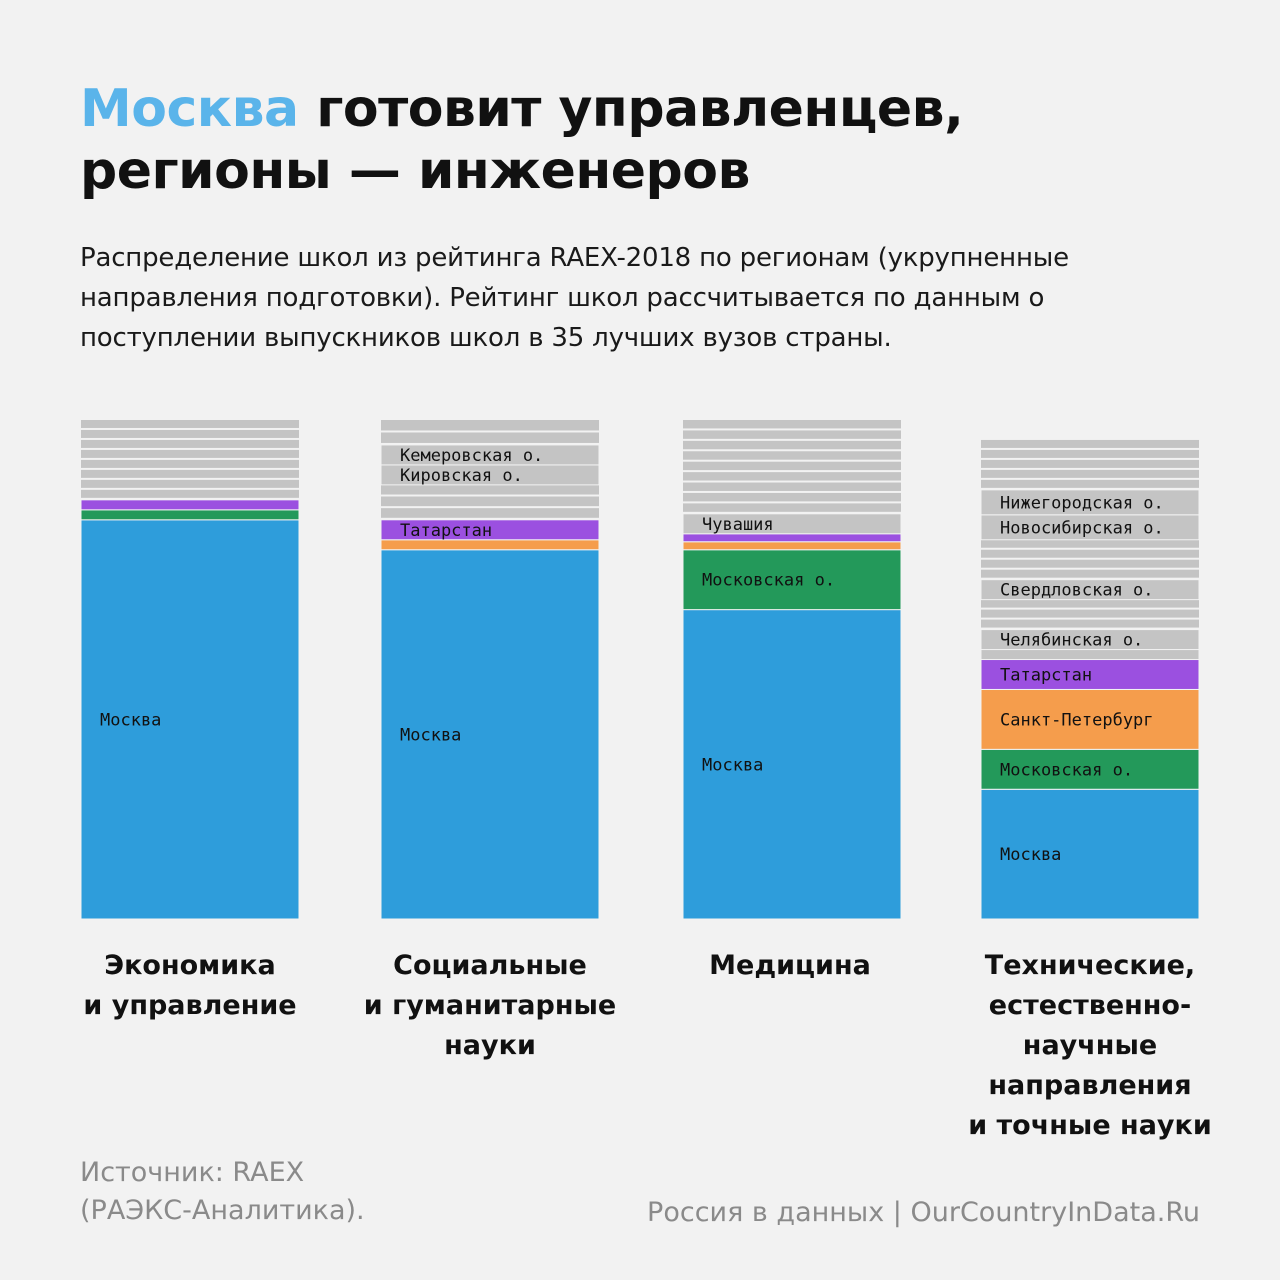  What do you see at coordinates (1066, 770) in the screenshot?
I see `segment-label-4-московская-о: Московская о.` at bounding box center [1066, 770].